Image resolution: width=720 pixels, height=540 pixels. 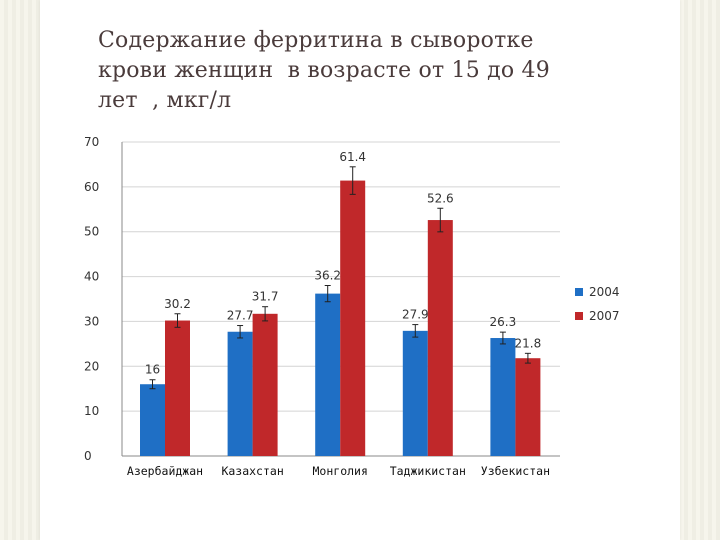 What do you see at coordinates (440, 198) in the screenshot?
I see `data-label: 52.6` at bounding box center [440, 198].